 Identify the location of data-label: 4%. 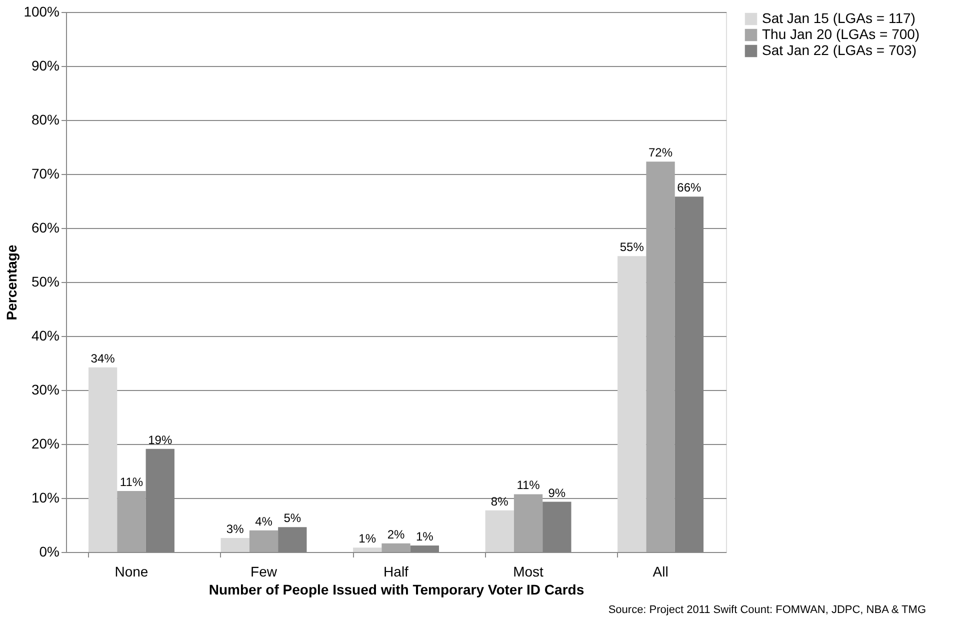
(264, 521).